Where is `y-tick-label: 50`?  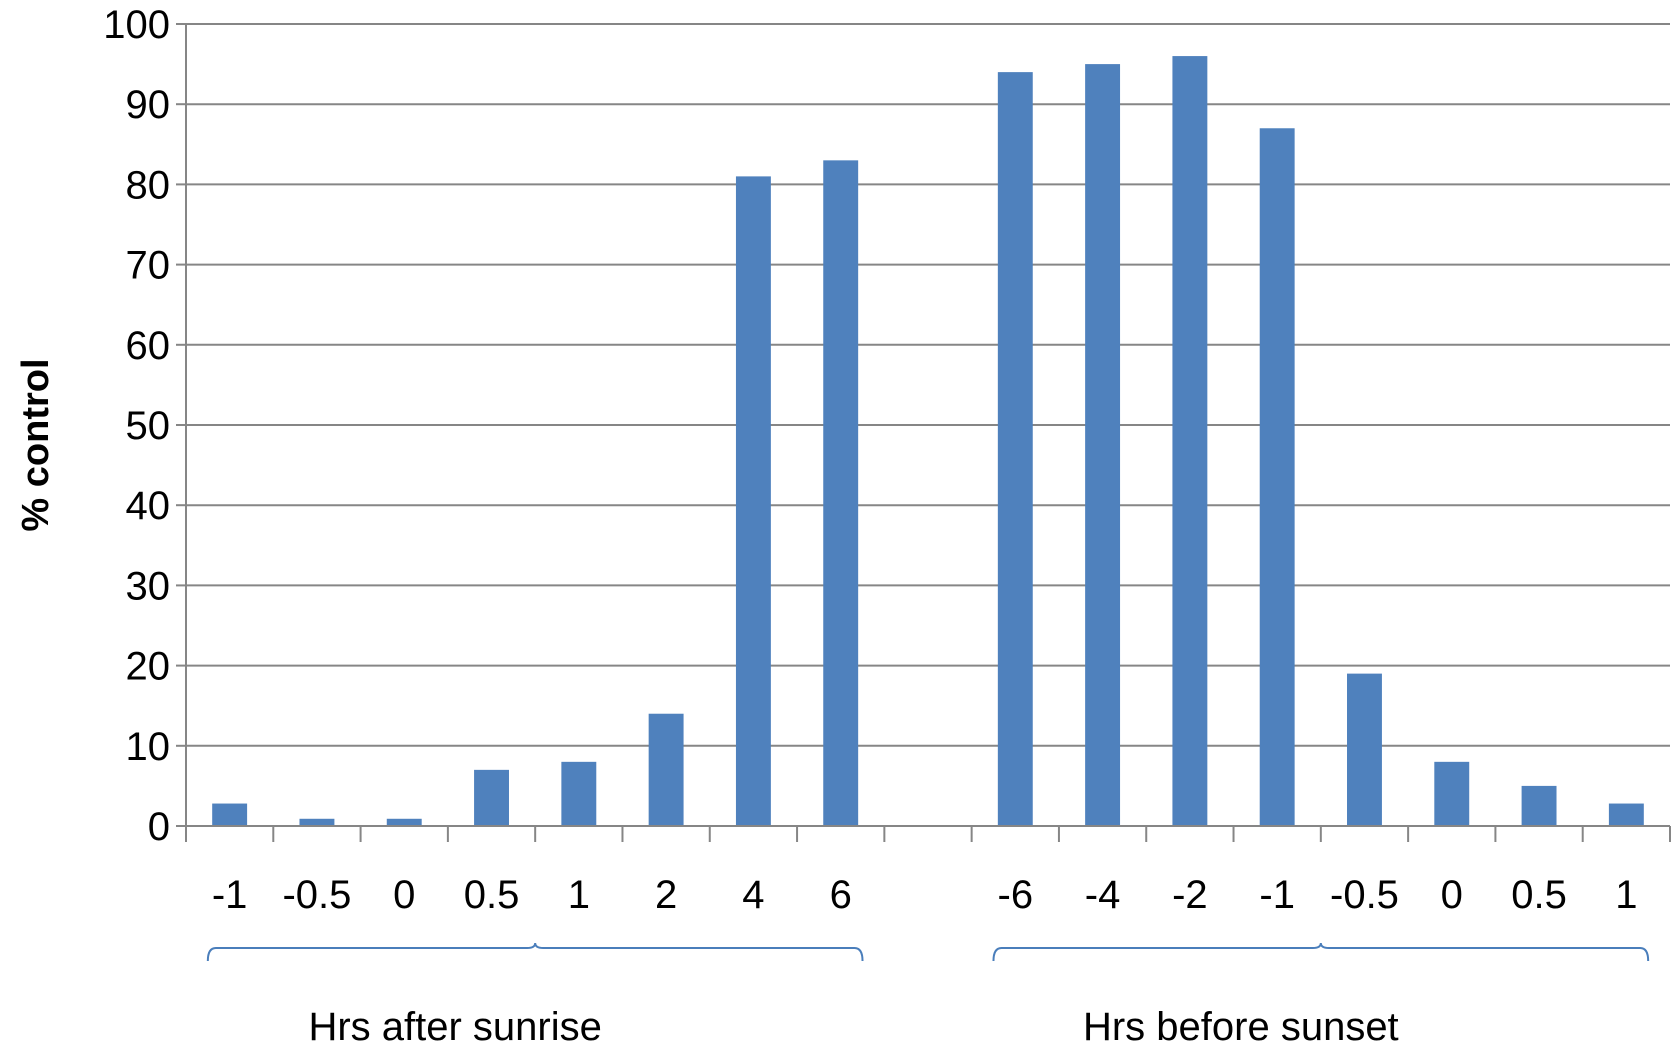 y-tick-label: 50 is located at coordinates (148, 426).